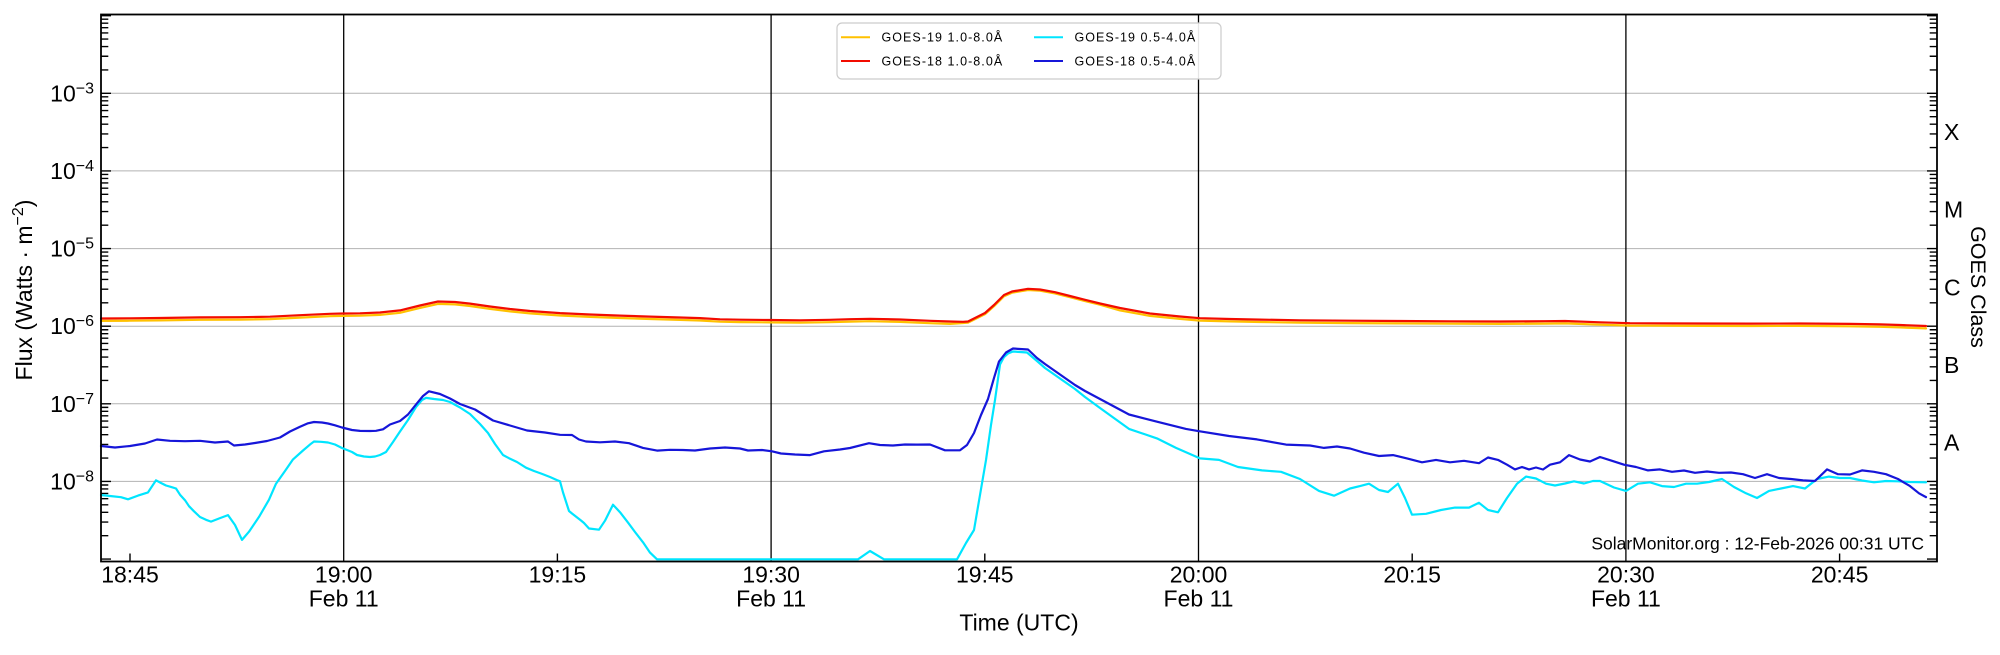  Describe the element at coordinates (1018, 623) in the screenshot. I see `svg-text: Time (UTC)` at that location.